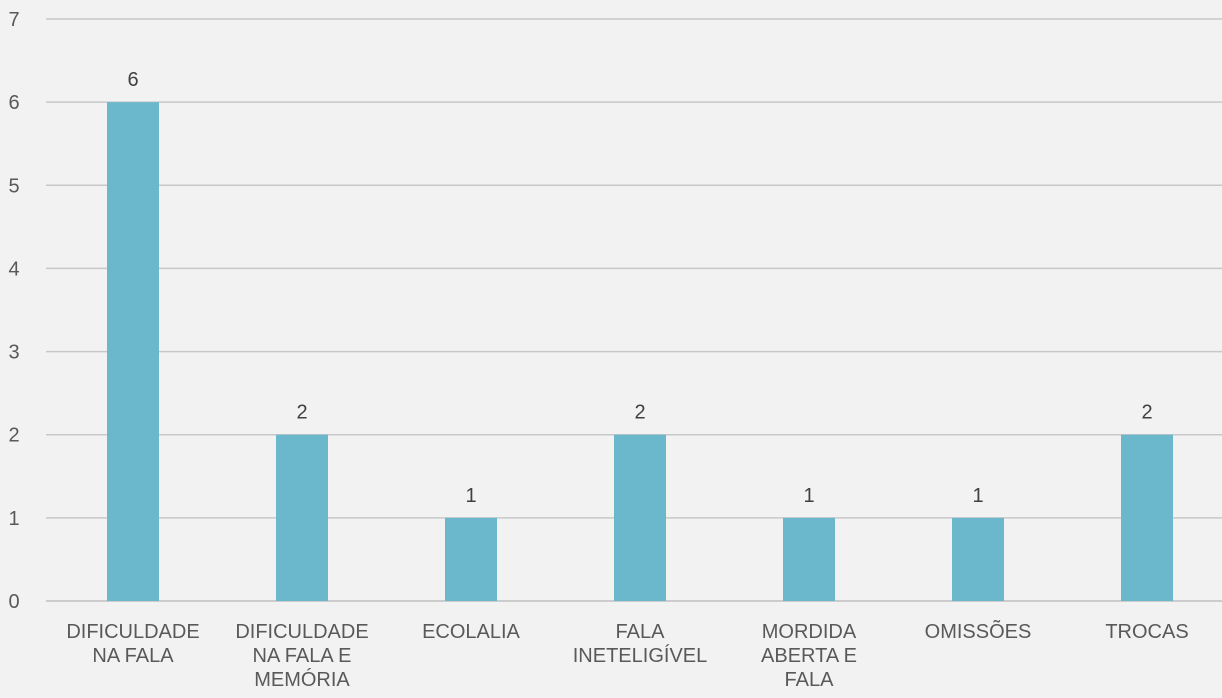 This screenshot has height=698, width=1222. Describe the element at coordinates (809, 632) in the screenshot. I see `category-label-line: MORDIDA` at that location.